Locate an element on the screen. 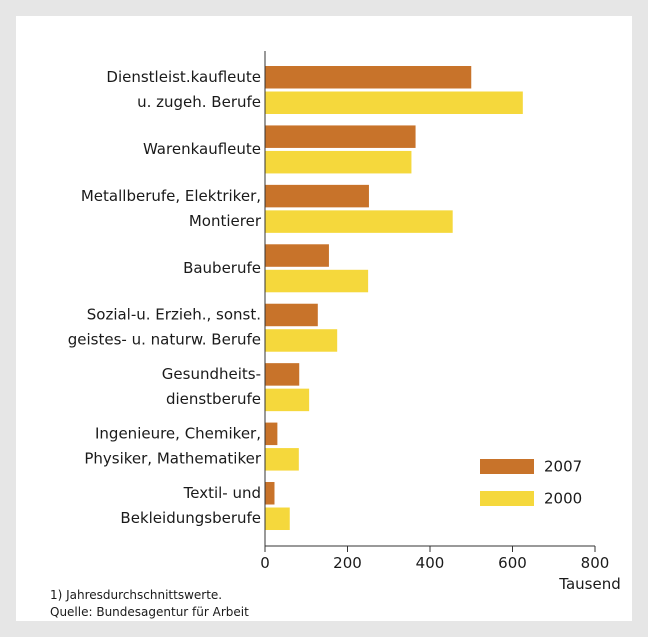 This screenshot has width=648, height=637. category-label: Warenkaufleute is located at coordinates (202, 149).